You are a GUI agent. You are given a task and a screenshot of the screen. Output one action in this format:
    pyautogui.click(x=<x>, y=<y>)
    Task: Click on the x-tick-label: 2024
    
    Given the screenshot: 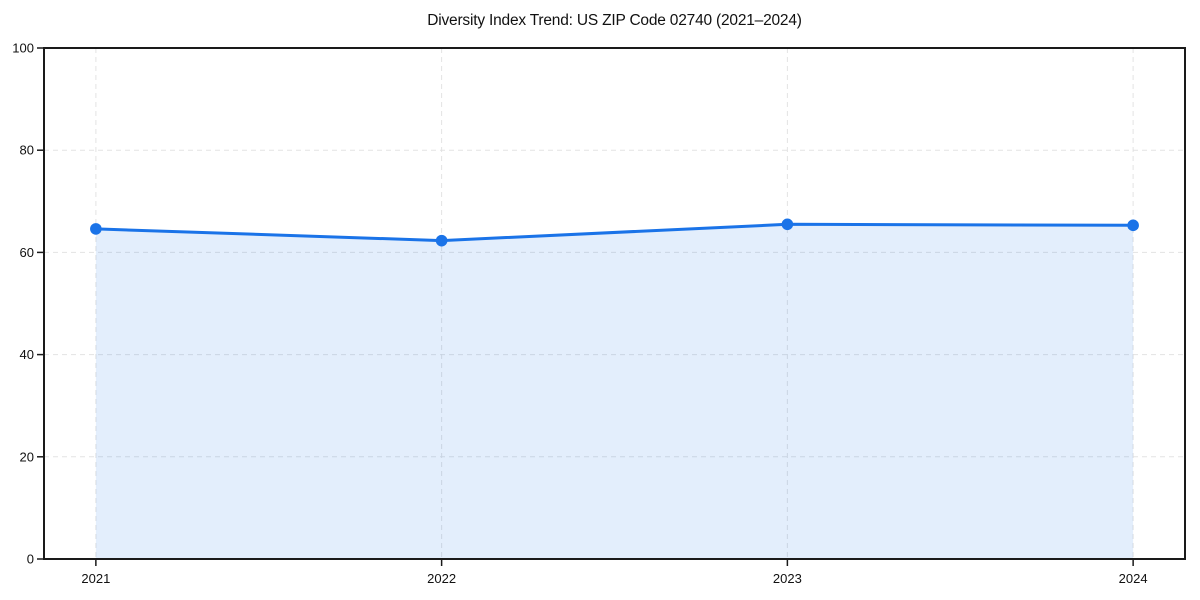 What is the action you would take?
    pyautogui.click(x=1133, y=578)
    